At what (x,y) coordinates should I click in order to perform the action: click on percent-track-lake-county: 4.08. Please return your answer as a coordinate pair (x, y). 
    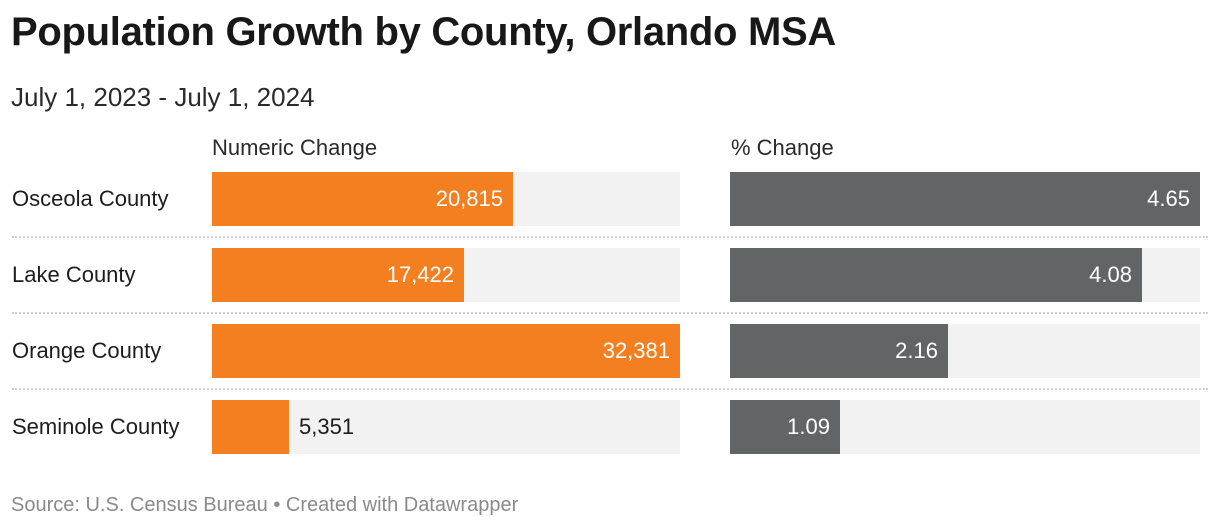
    Looking at the image, I should click on (965, 275).